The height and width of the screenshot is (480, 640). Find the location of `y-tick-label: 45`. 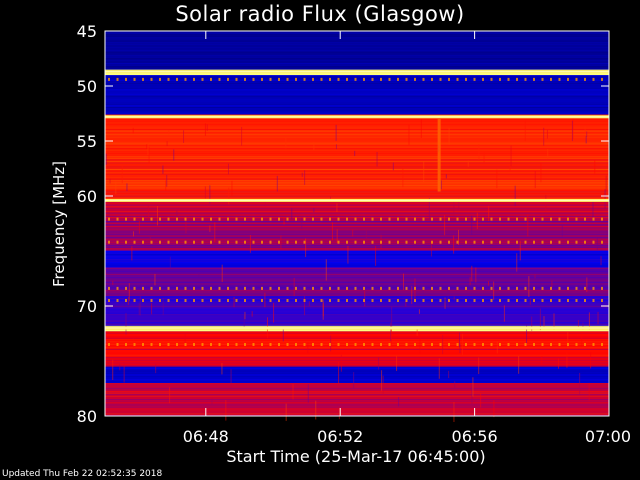

y-tick-label: 45 is located at coordinates (87, 31).